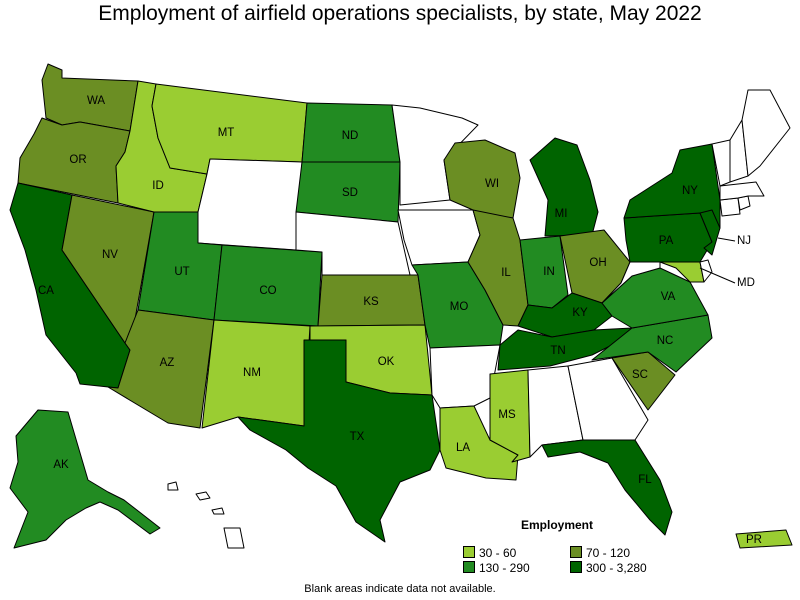 The height and width of the screenshot is (600, 800). What do you see at coordinates (597, 263) in the screenshot?
I see `state-label-oh: OH` at bounding box center [597, 263].